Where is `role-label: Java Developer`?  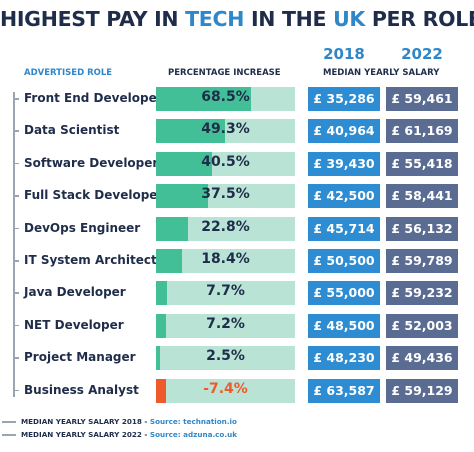
role-label: Java Developer is located at coordinates (75, 292).